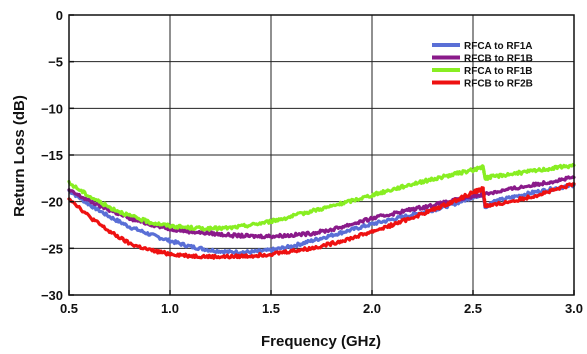  I want to click on y-tick-label: −25, so click(52, 248).